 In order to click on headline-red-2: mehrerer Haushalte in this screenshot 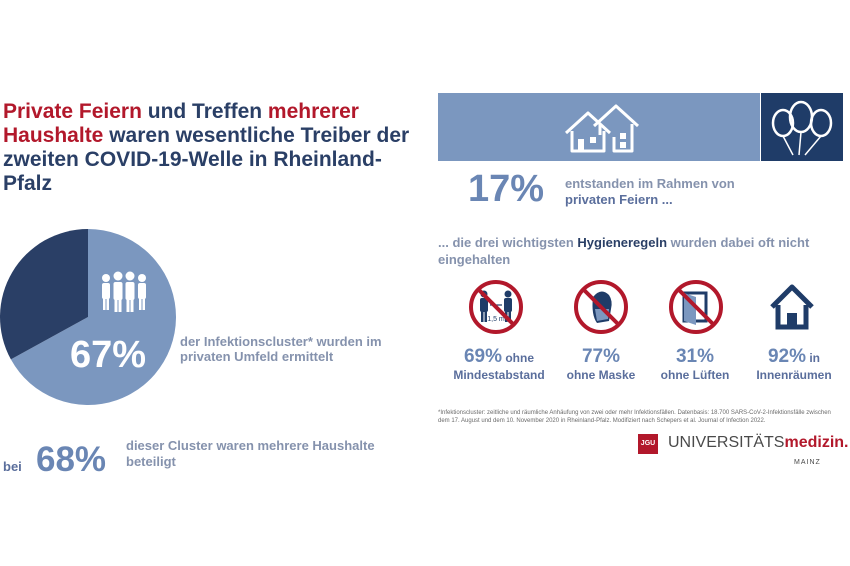, I will do `click(181, 123)`.